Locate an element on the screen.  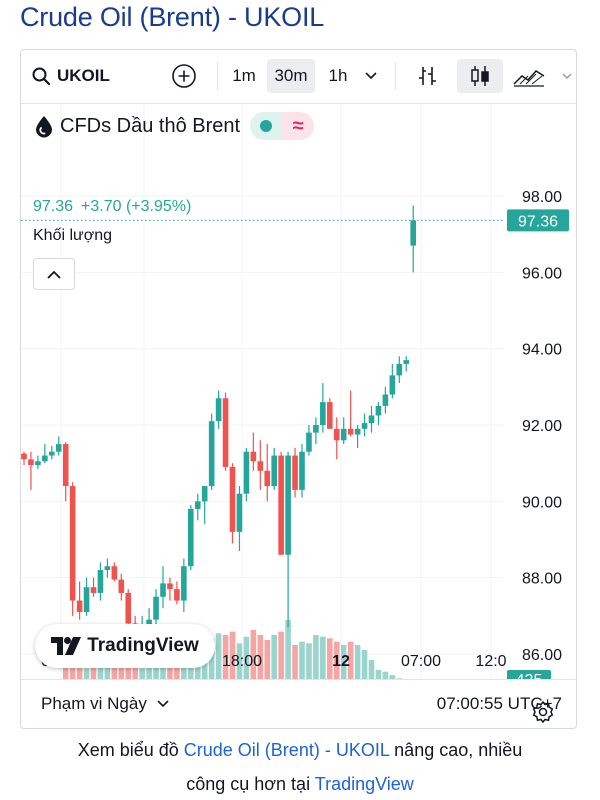
footer-text-mid-continued: công cụ hơn tại is located at coordinates (250, 784).